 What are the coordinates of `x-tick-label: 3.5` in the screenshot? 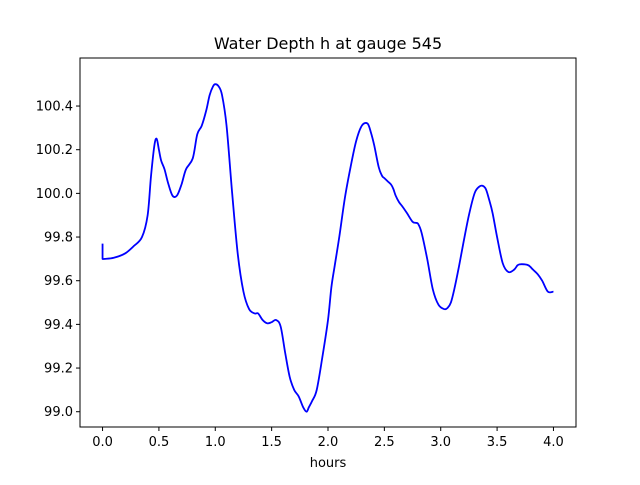 It's located at (497, 442).